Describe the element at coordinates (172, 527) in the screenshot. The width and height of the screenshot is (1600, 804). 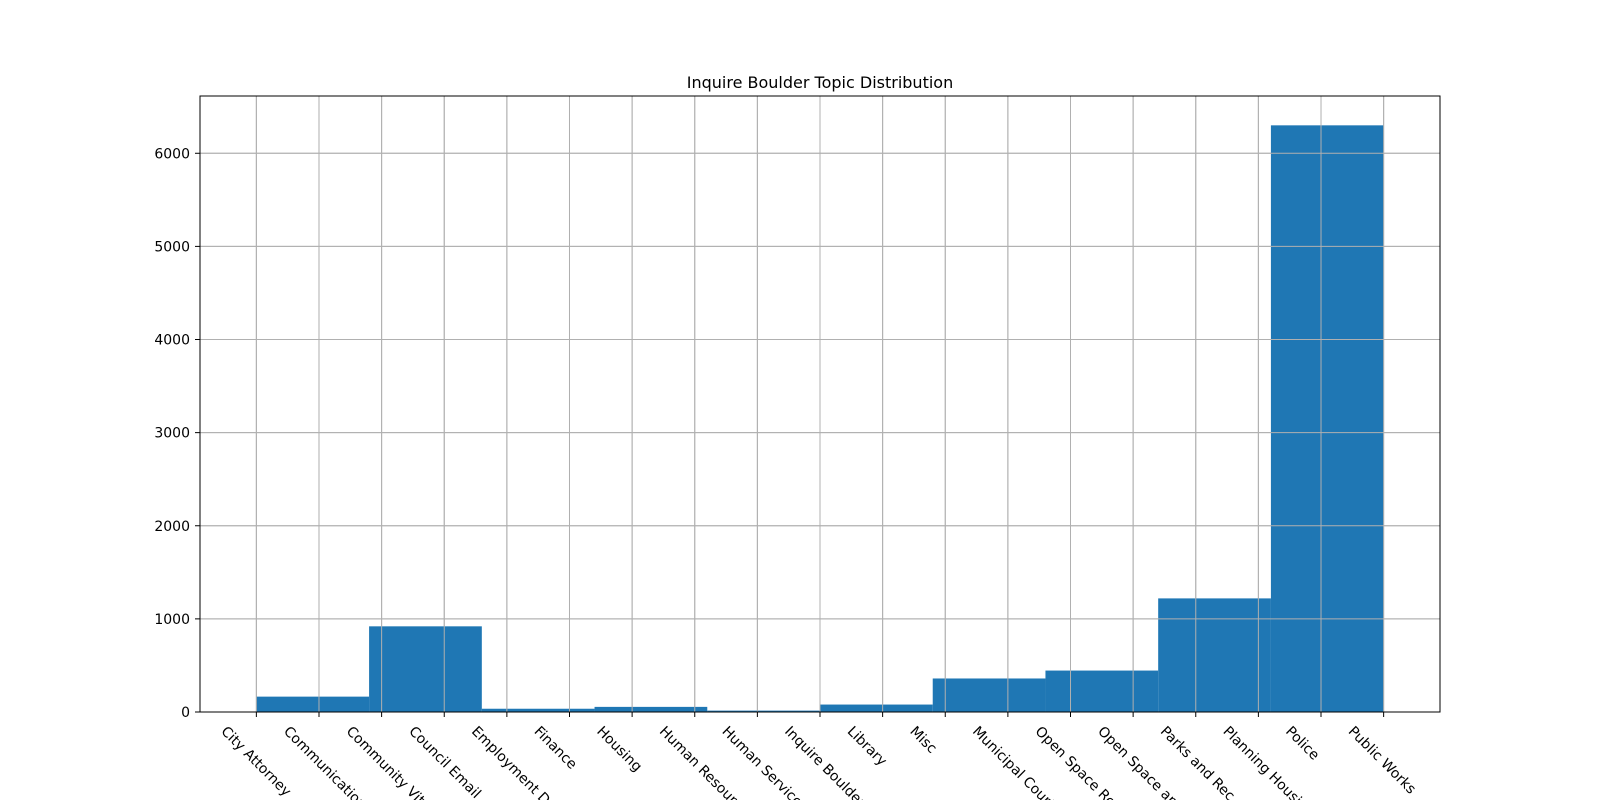
I see `y-tick-label: 2000` at that location.